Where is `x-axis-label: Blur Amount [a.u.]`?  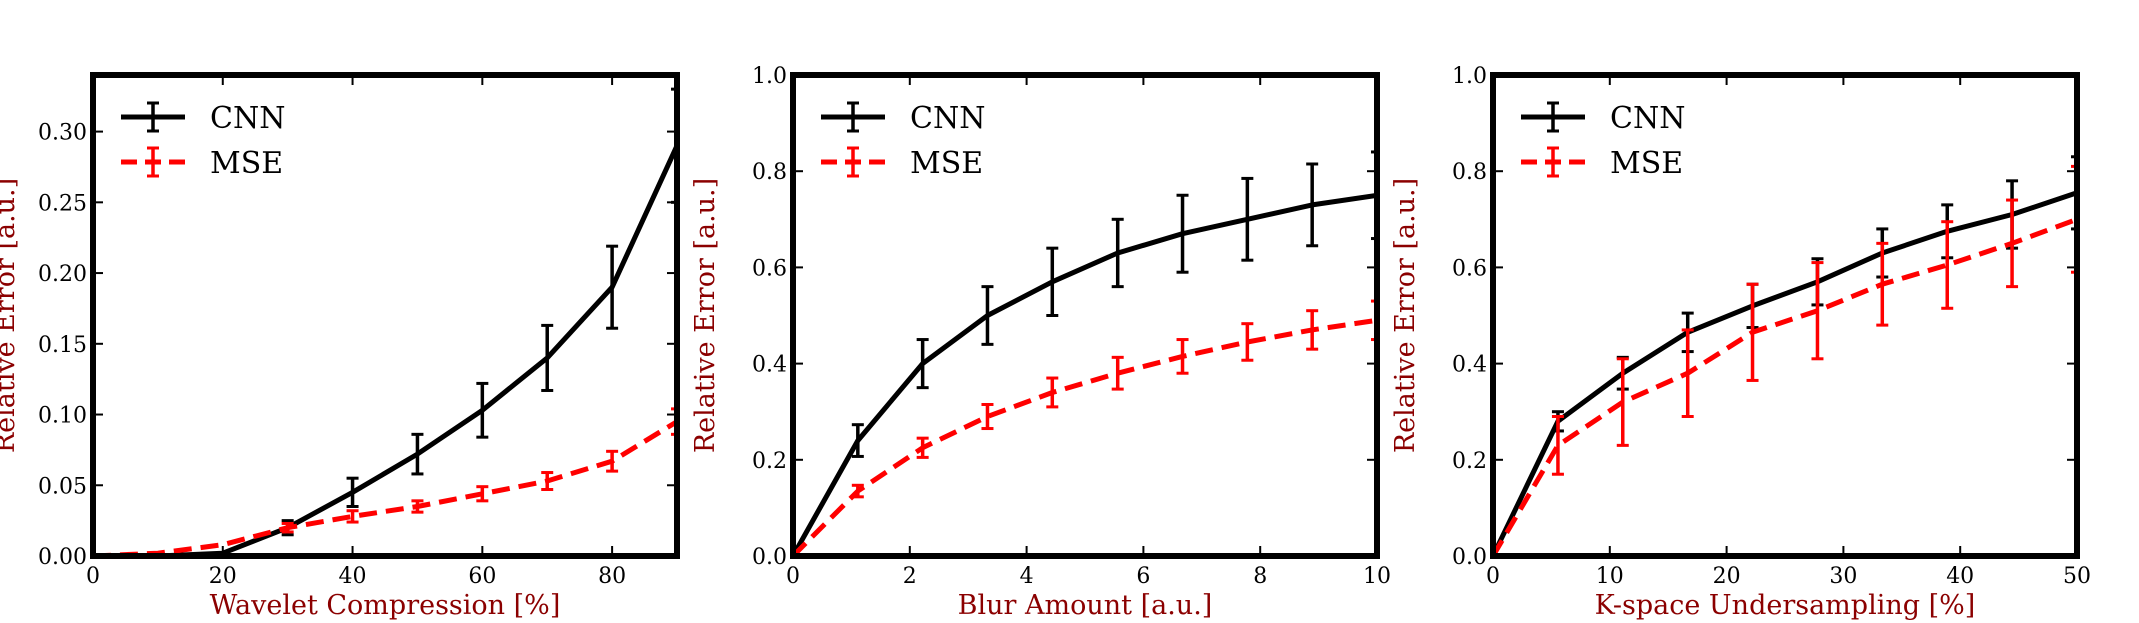
x-axis-label: Blur Amount [a.u.] is located at coordinates (1085, 605).